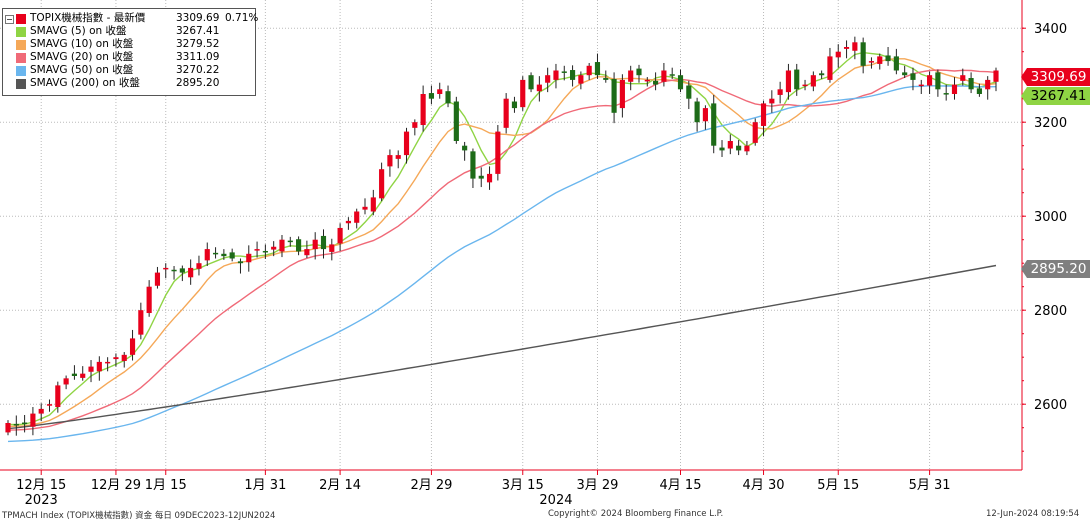  Describe the element at coordinates (21, 45) in the screenshot. I see `legend-swatch-sma10` at that location.